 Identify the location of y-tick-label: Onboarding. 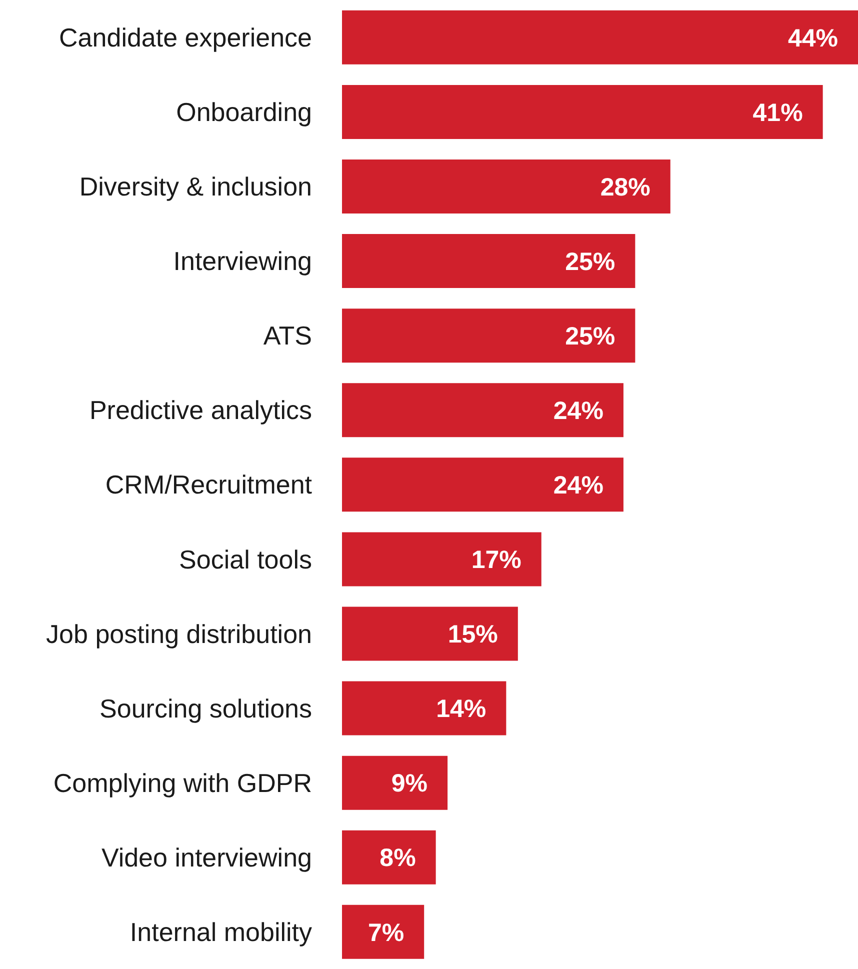
(244, 112).